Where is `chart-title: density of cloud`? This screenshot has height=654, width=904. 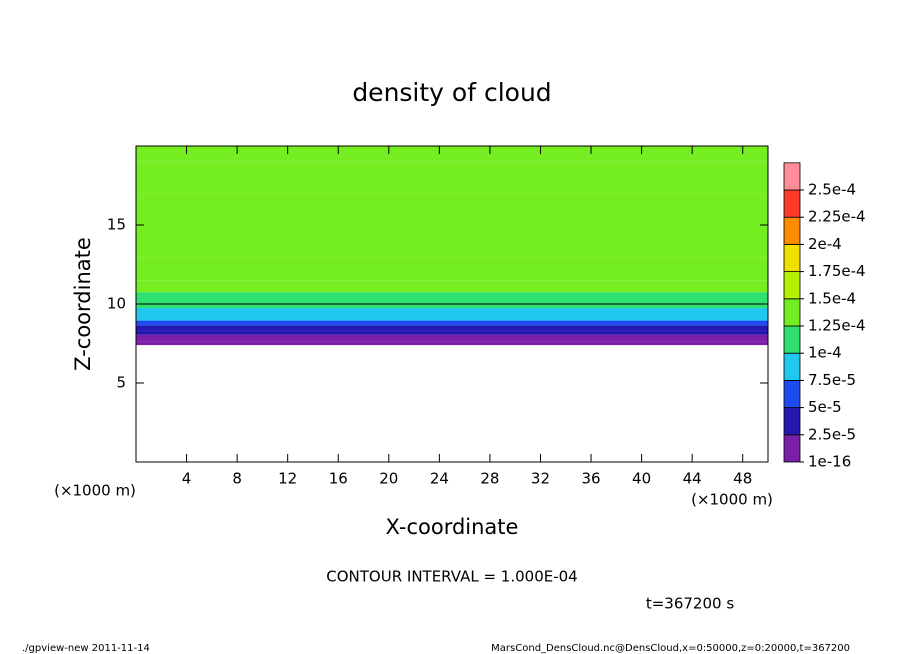 chart-title: density of cloud is located at coordinates (451, 92).